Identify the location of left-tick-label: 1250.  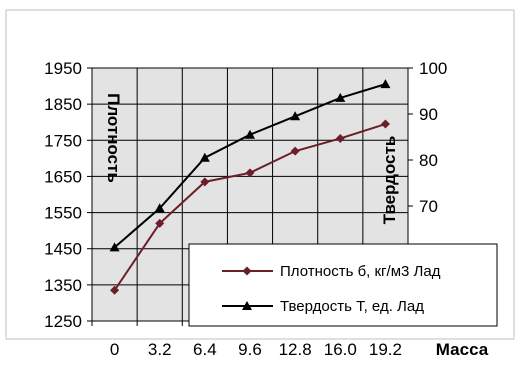
(63, 321).